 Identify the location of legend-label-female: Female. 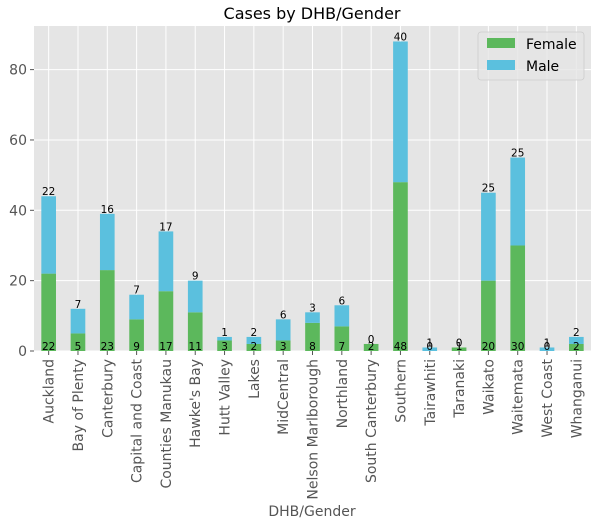
(551, 45).